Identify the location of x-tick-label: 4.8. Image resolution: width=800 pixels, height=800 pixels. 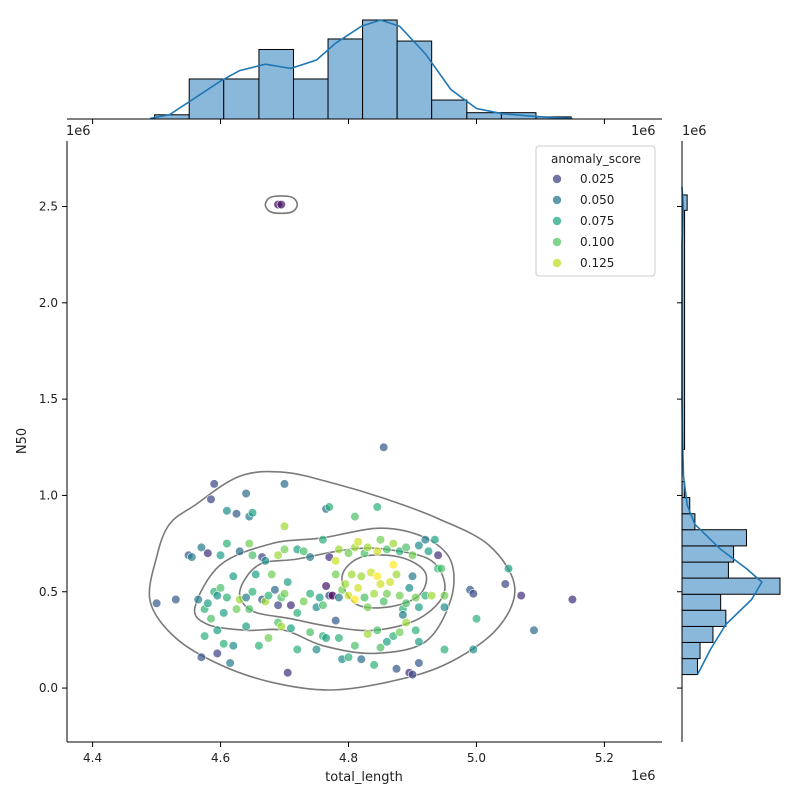
(348, 758).